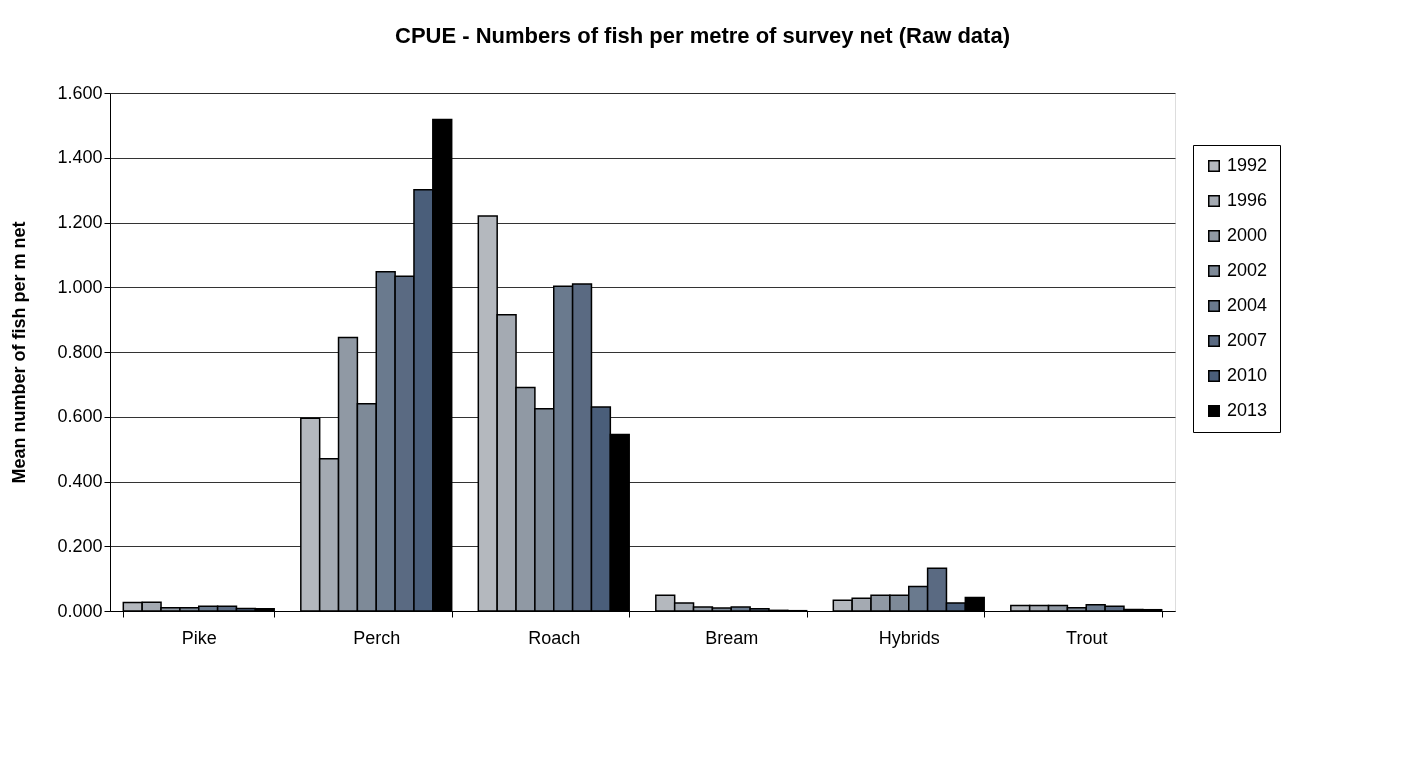 This screenshot has height=771, width=1402. Describe the element at coordinates (909, 637) in the screenshot. I see `x-tick-label: Hybrids` at that location.